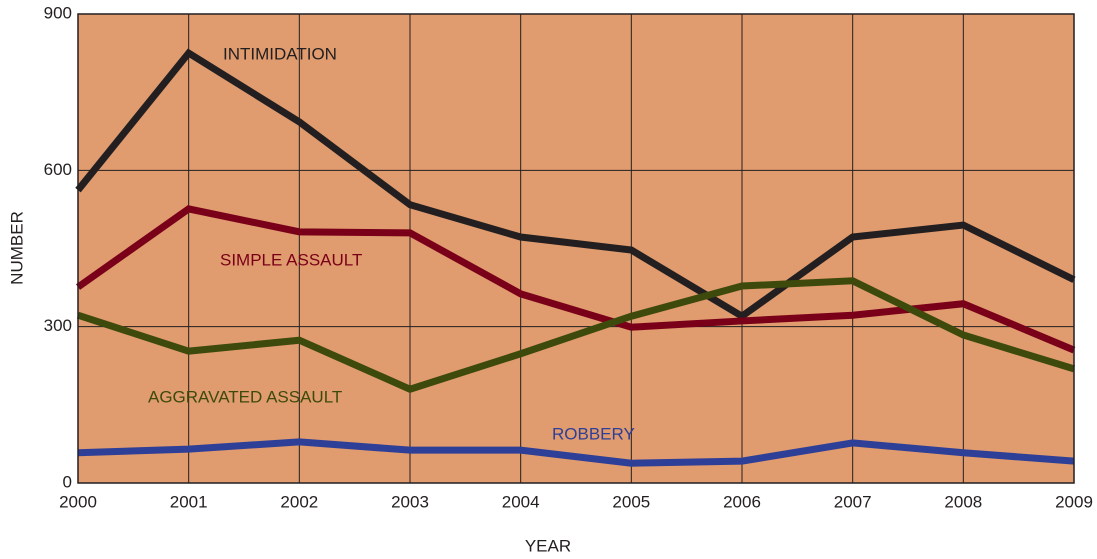 The height and width of the screenshot is (559, 1097). I want to click on x-tick-label: 2008, so click(963, 501).